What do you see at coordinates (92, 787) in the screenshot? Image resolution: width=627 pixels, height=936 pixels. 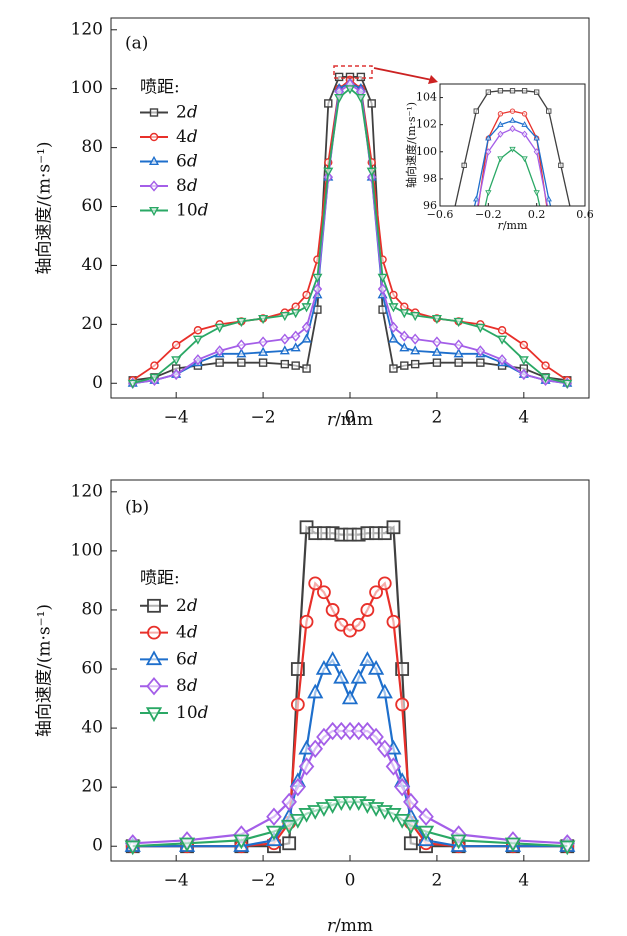 I see `y-tick-label: 20` at bounding box center [92, 787].